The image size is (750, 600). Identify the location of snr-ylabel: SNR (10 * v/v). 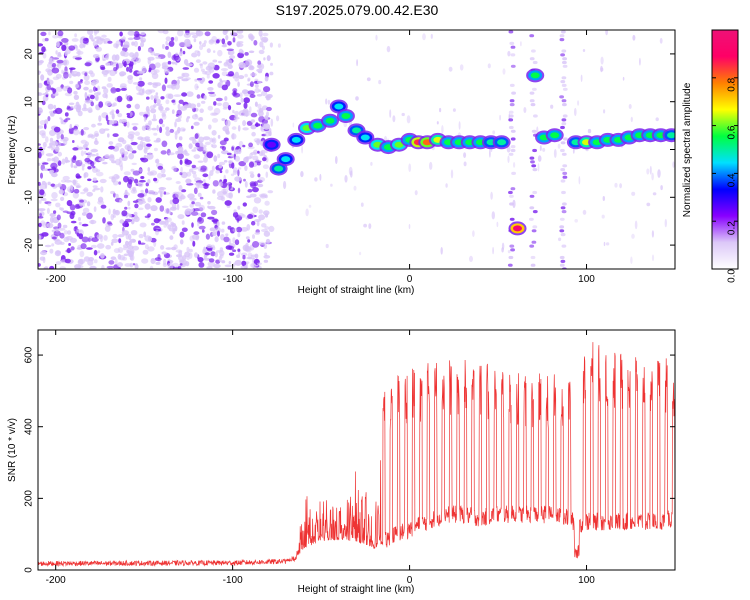
(12, 450).